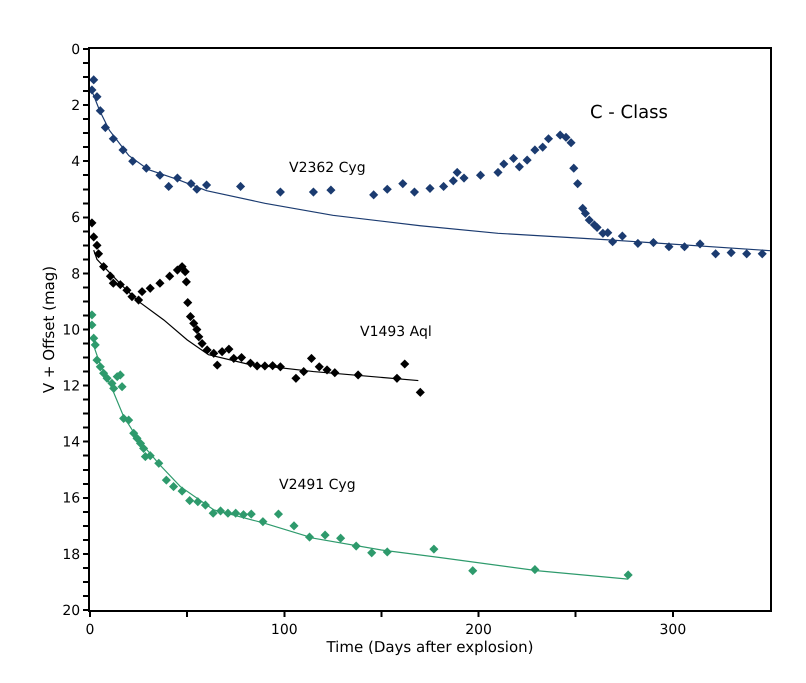  What do you see at coordinates (49, 330) in the screenshot?
I see `y-axis-title: V + Offset (mag)` at bounding box center [49, 330].